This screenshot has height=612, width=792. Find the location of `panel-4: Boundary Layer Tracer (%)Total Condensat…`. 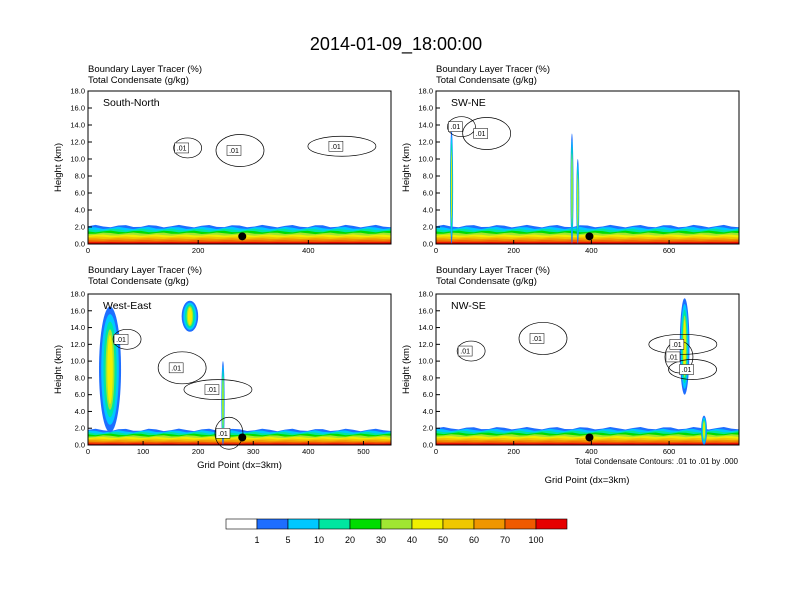

panel-4: Boundary Layer Tracer (%)Total Condensat… is located at coordinates (570, 360).